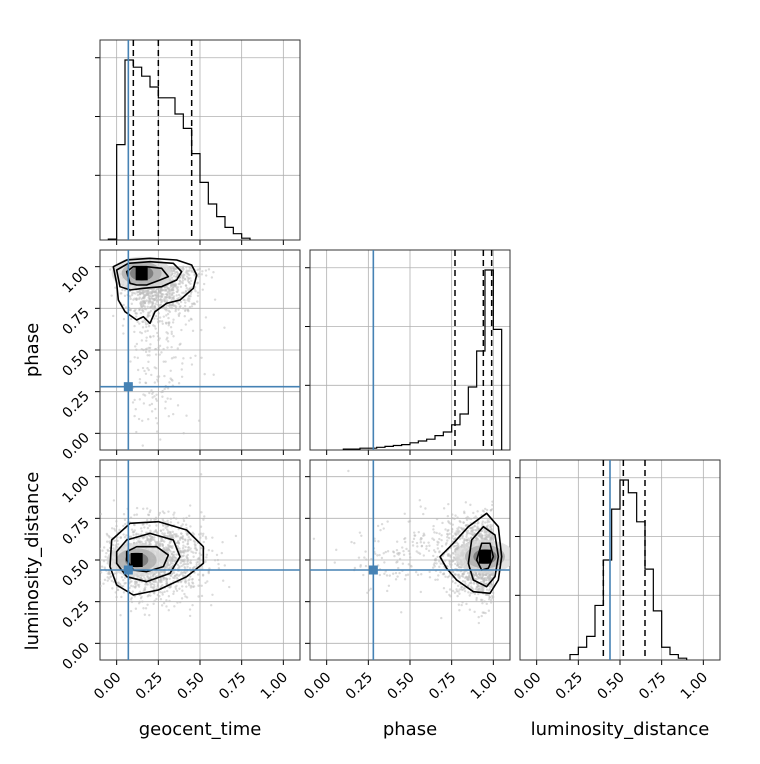 This screenshot has width=760, height=764. What do you see at coordinates (274, 686) in the screenshot?
I see `x-tick-label: 1.00` at bounding box center [274, 686].